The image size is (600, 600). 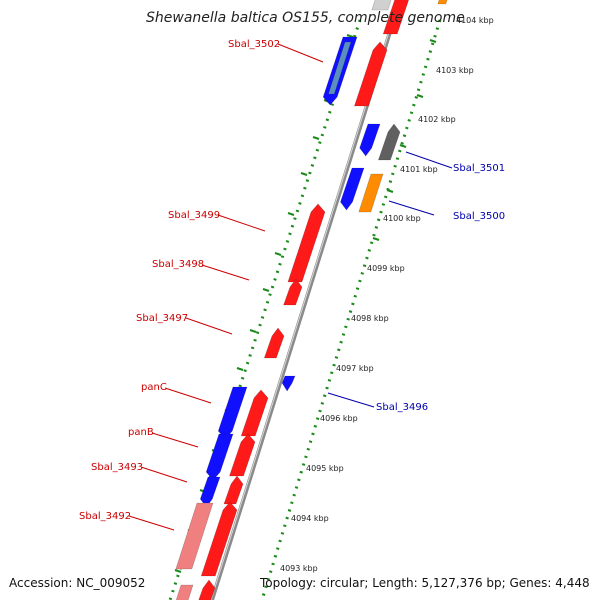 What do you see at coordinates (194, 215) in the screenshot?
I see `gene-label: Sbal_3499` at bounding box center [194, 215].